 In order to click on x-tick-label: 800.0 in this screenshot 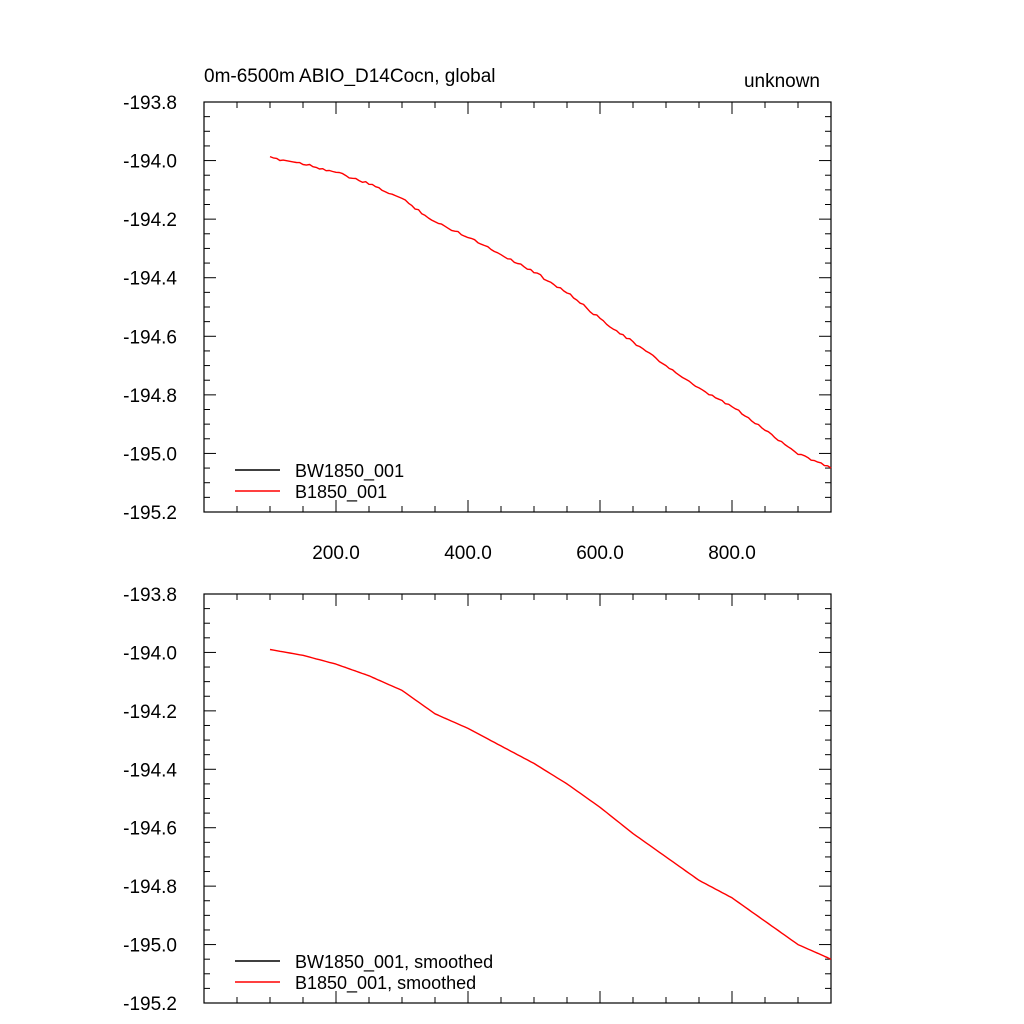, I will do `click(732, 553)`.